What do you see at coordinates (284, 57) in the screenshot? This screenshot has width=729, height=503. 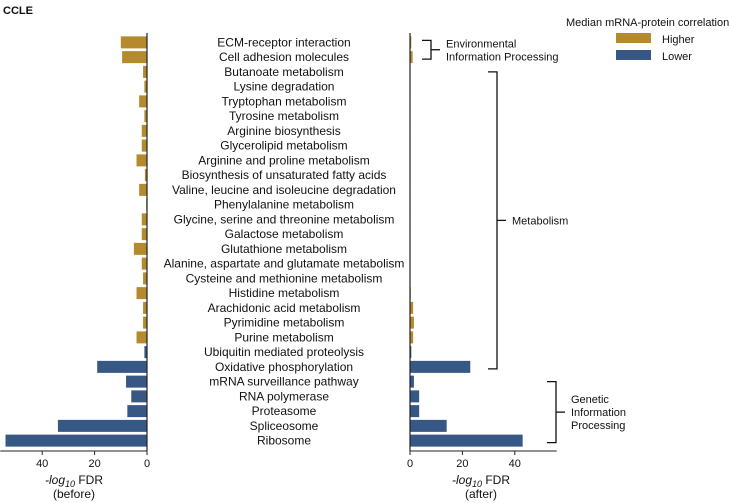 I see `category-label-cell-adhesion-molecules: Cell adhesion molecules` at bounding box center [284, 57].